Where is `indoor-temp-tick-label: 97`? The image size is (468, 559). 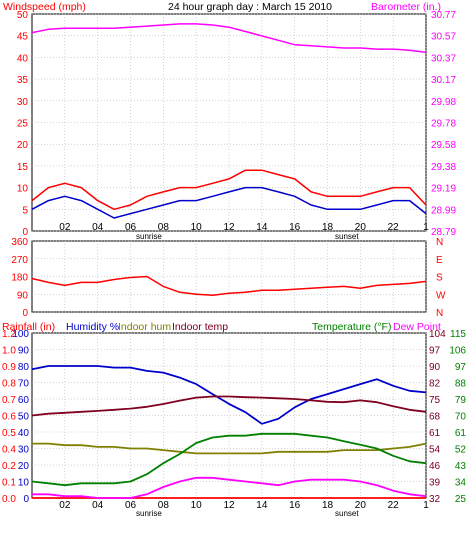 indoor-temp-tick-label: 97 is located at coordinates (435, 351).